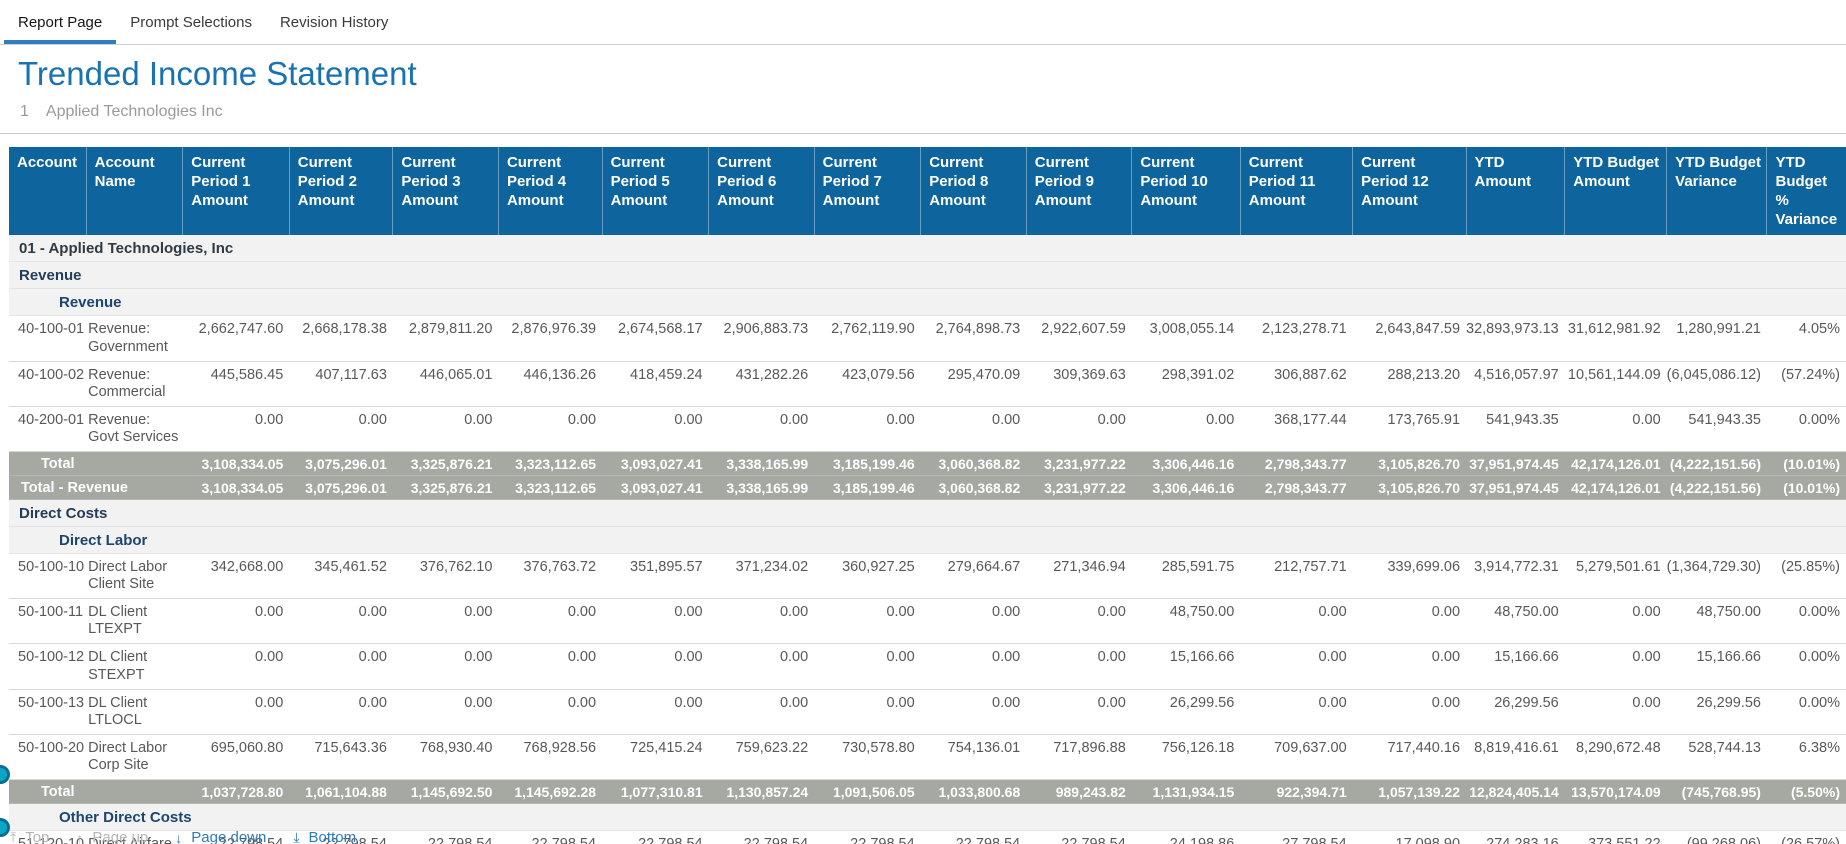 The width and height of the screenshot is (1846, 844). What do you see at coordinates (550, 338) in the screenshot?
I see `amount-cell: 2,876,976.39` at bounding box center [550, 338].